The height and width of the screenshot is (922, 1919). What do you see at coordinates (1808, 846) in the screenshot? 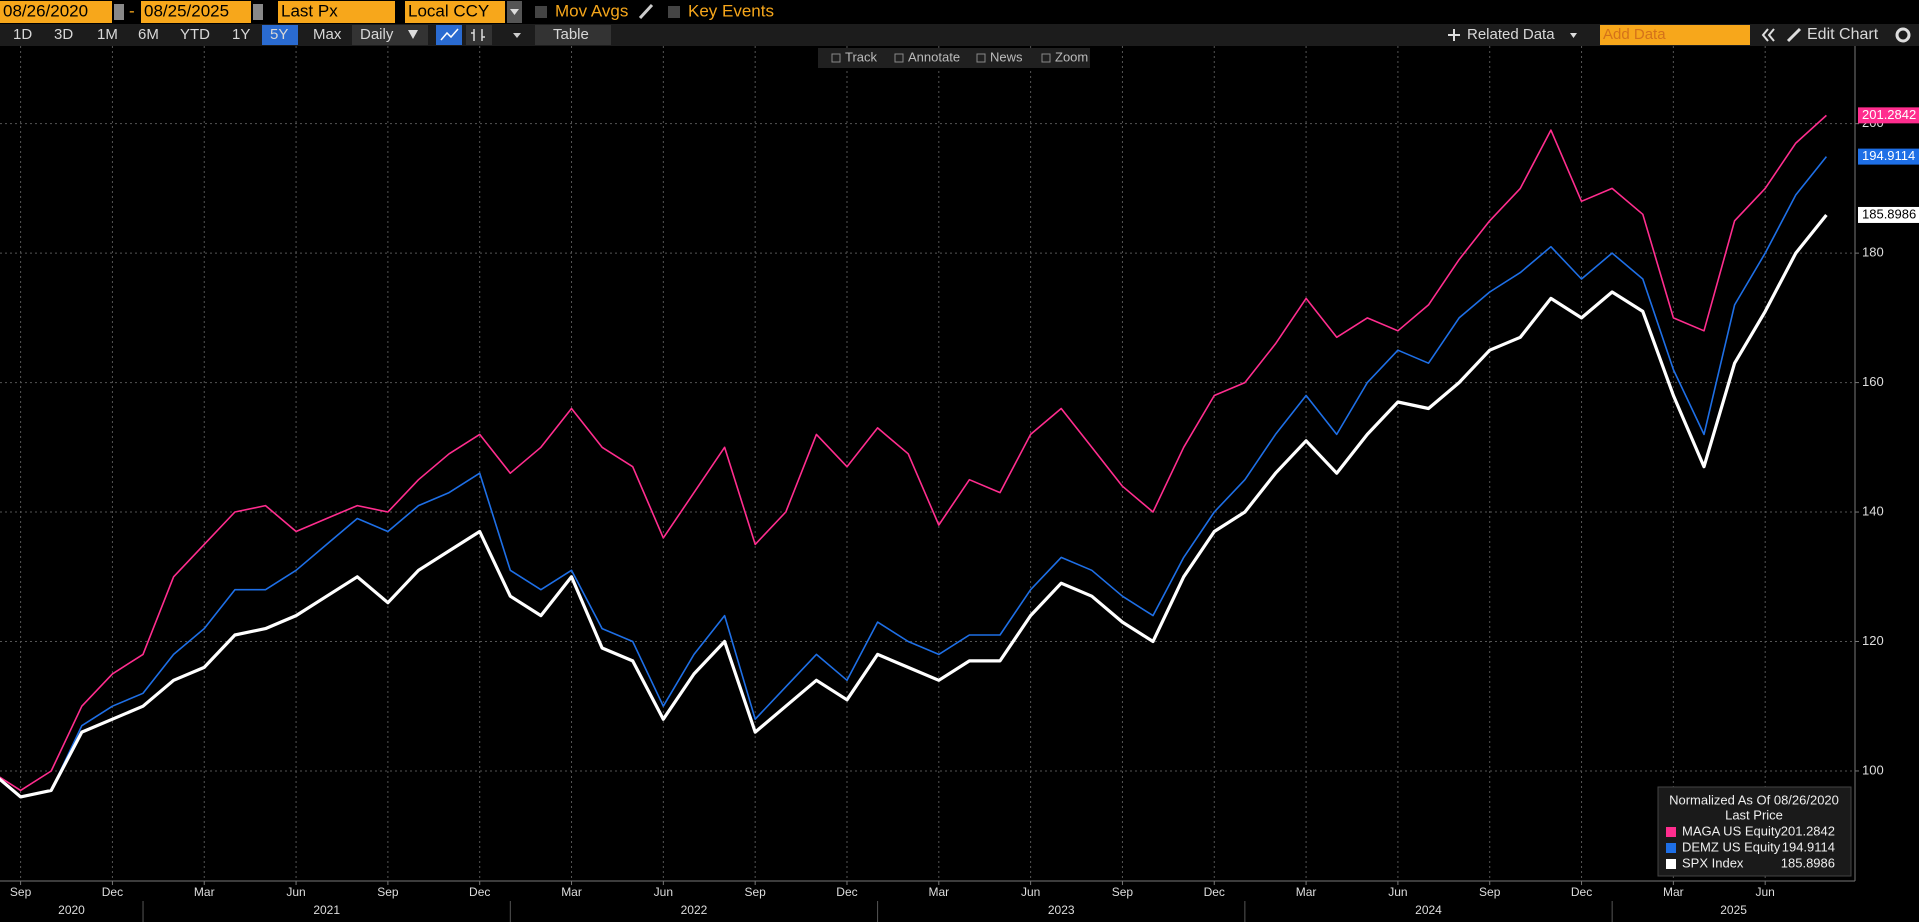
I see `legend-value: 194.9114` at bounding box center [1808, 846].